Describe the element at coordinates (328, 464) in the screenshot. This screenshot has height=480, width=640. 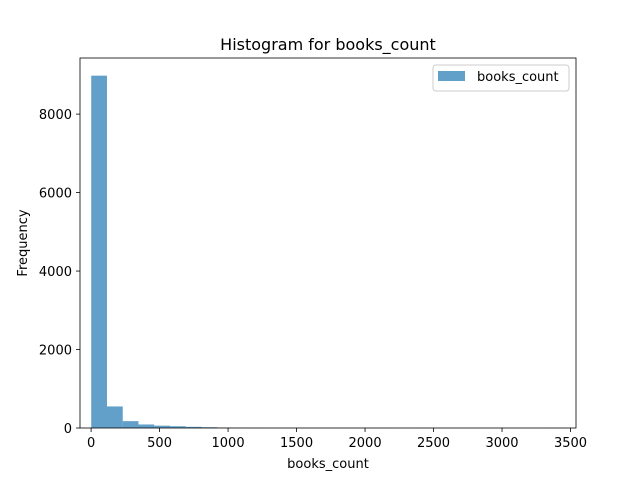
I see `x-axis-label: books_count` at that location.